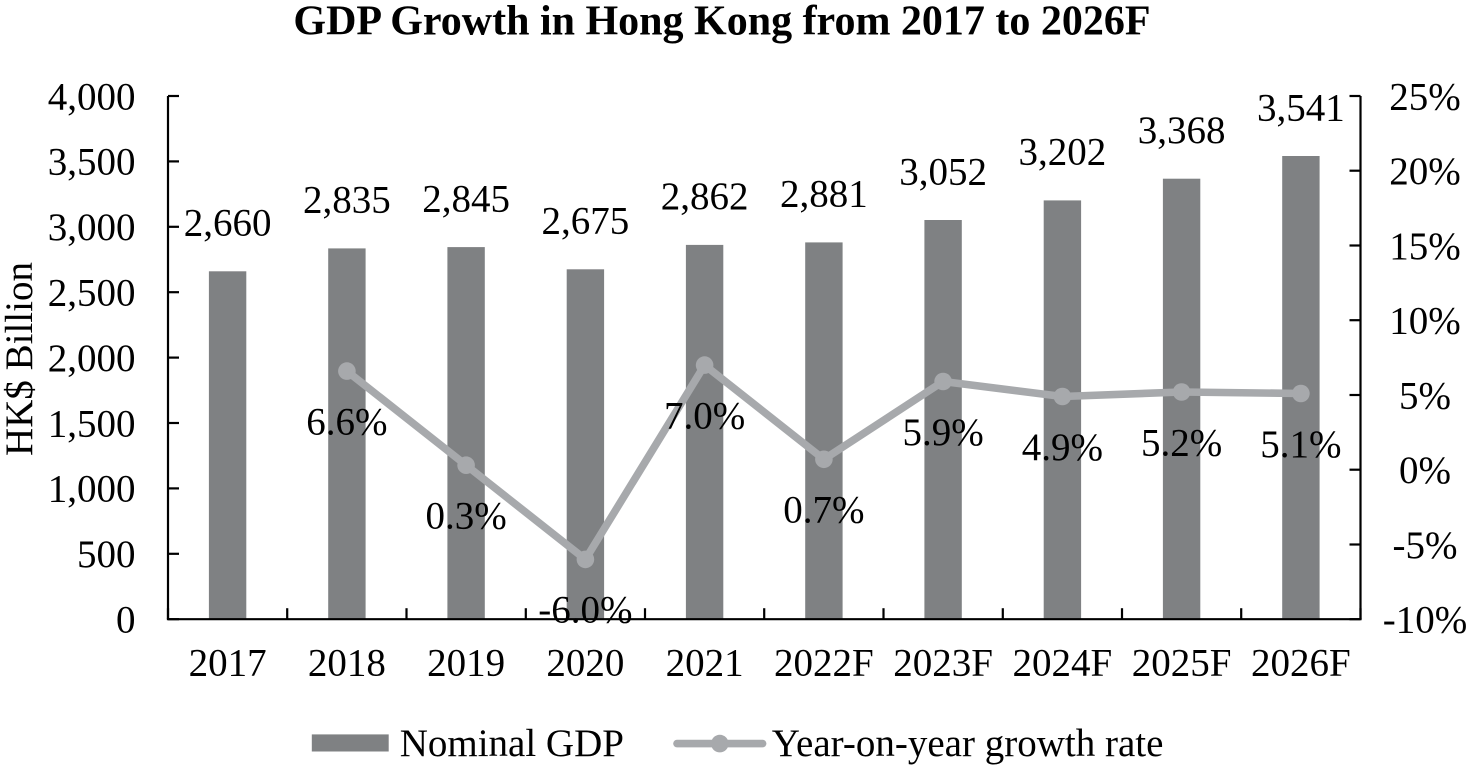 The image size is (1473, 767). What do you see at coordinates (20, 359) in the screenshot?
I see `svg-text: HK$ Billion` at bounding box center [20, 359].